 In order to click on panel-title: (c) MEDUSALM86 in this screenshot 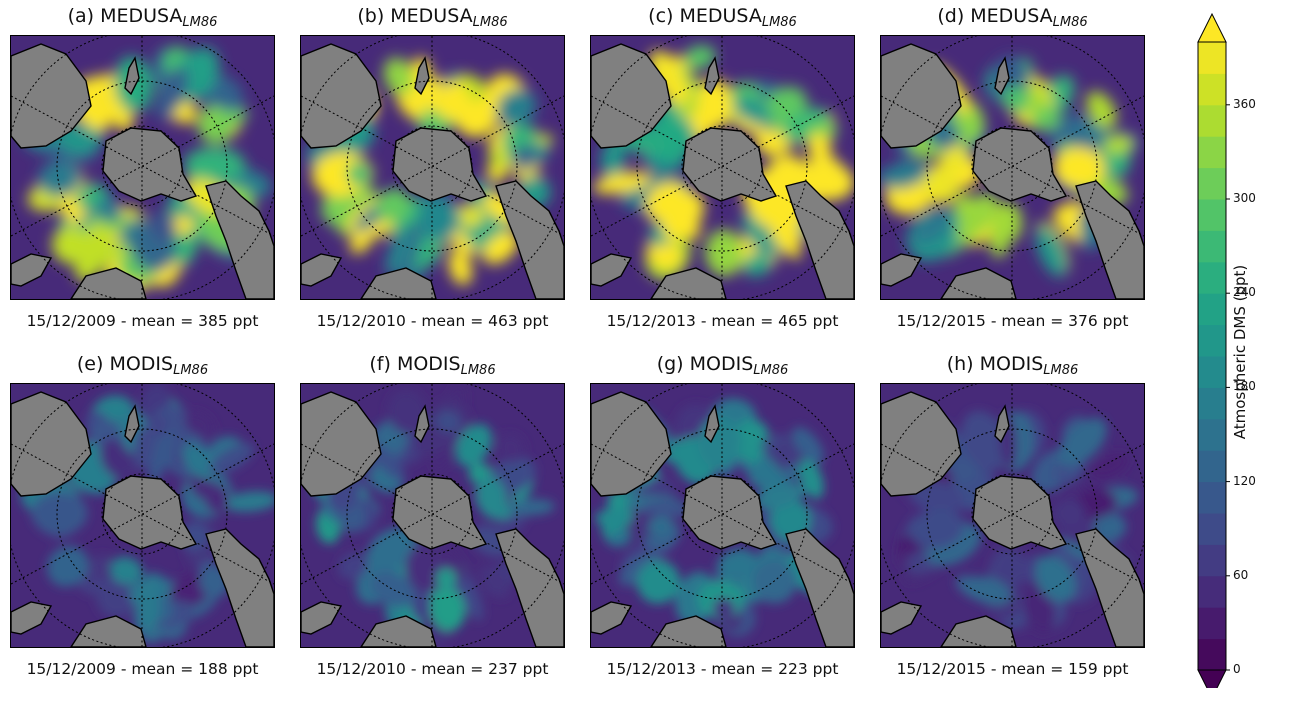, I will do `click(722, 17)`.